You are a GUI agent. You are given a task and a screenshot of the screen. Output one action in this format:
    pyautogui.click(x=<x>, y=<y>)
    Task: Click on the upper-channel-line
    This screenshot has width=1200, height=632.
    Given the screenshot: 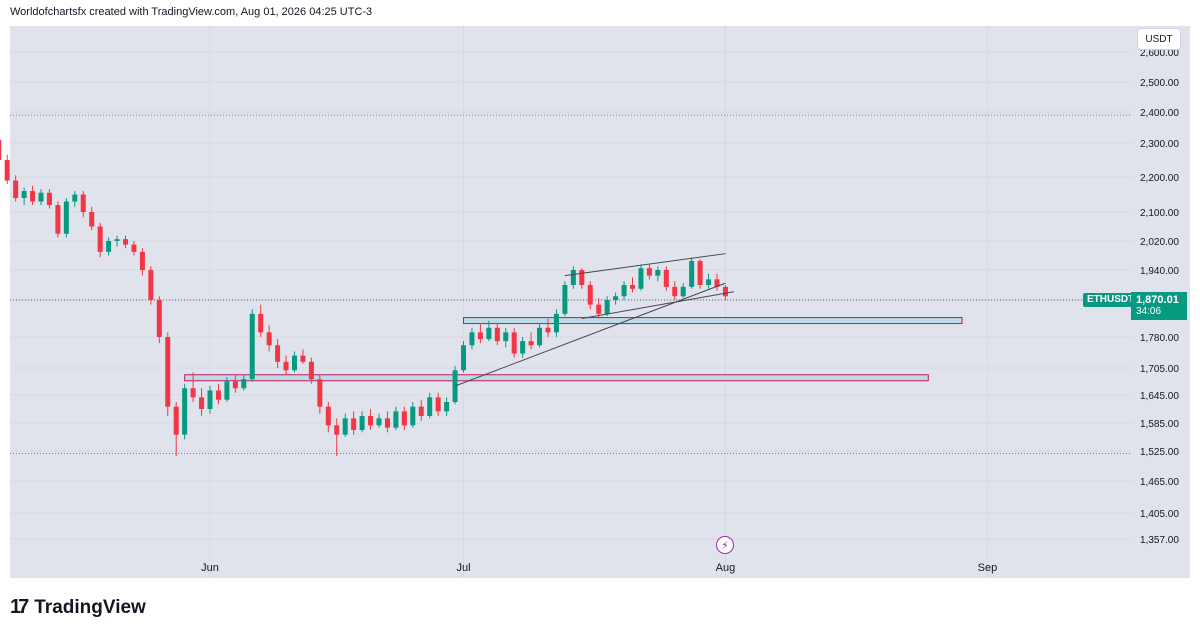 What is the action you would take?
    pyautogui.click(x=645, y=265)
    